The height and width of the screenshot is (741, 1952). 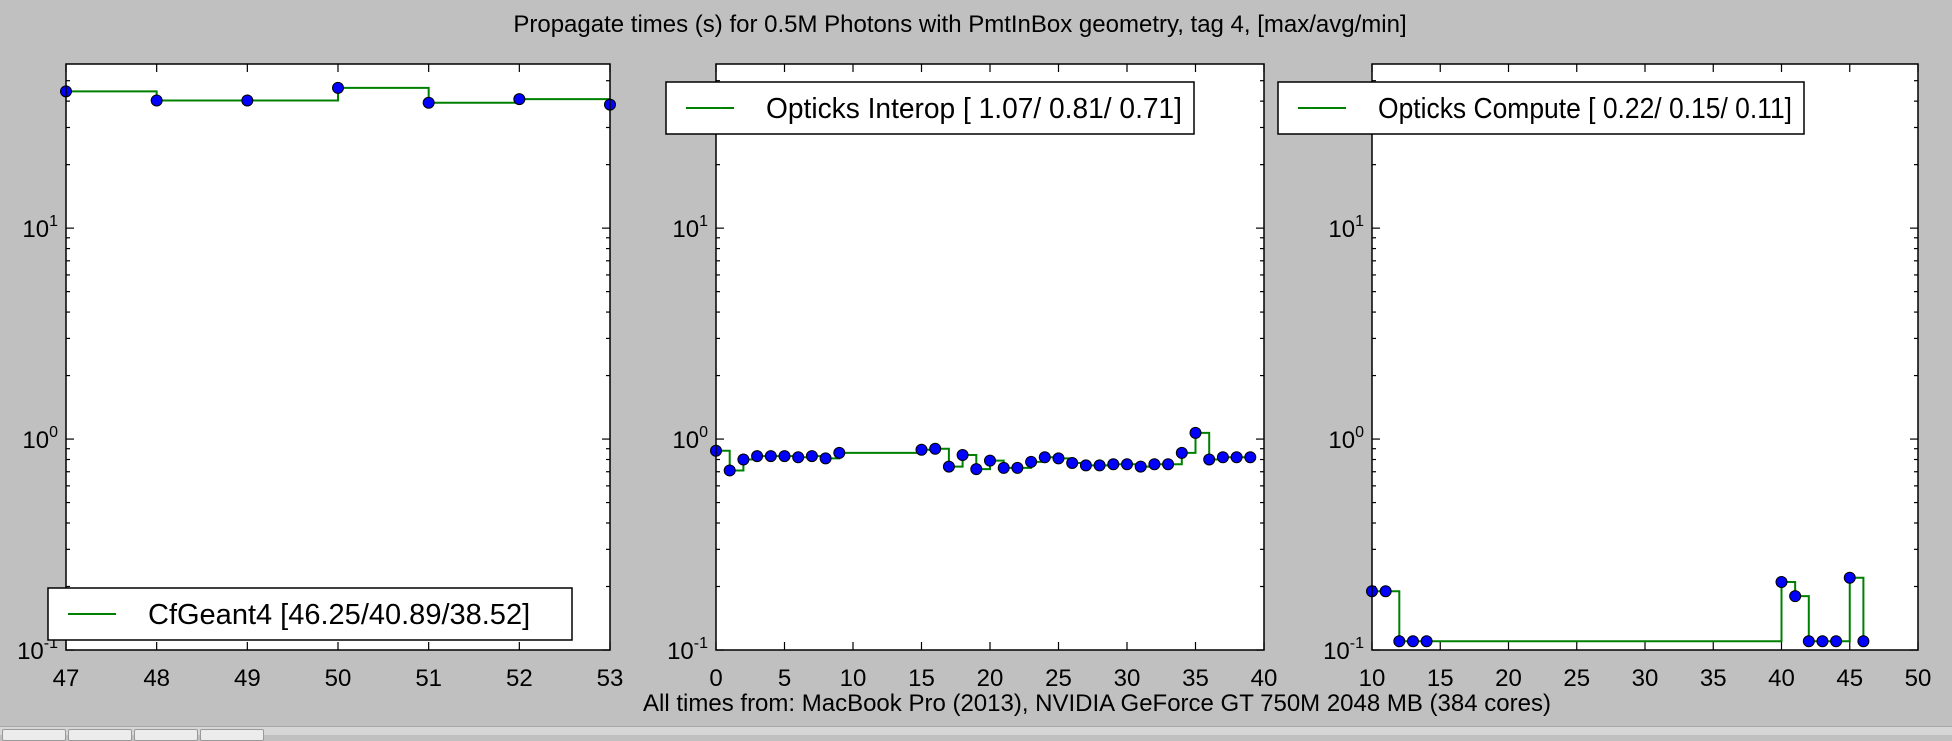 What do you see at coordinates (610, 678) in the screenshot?
I see `x-tick-label: 53` at bounding box center [610, 678].